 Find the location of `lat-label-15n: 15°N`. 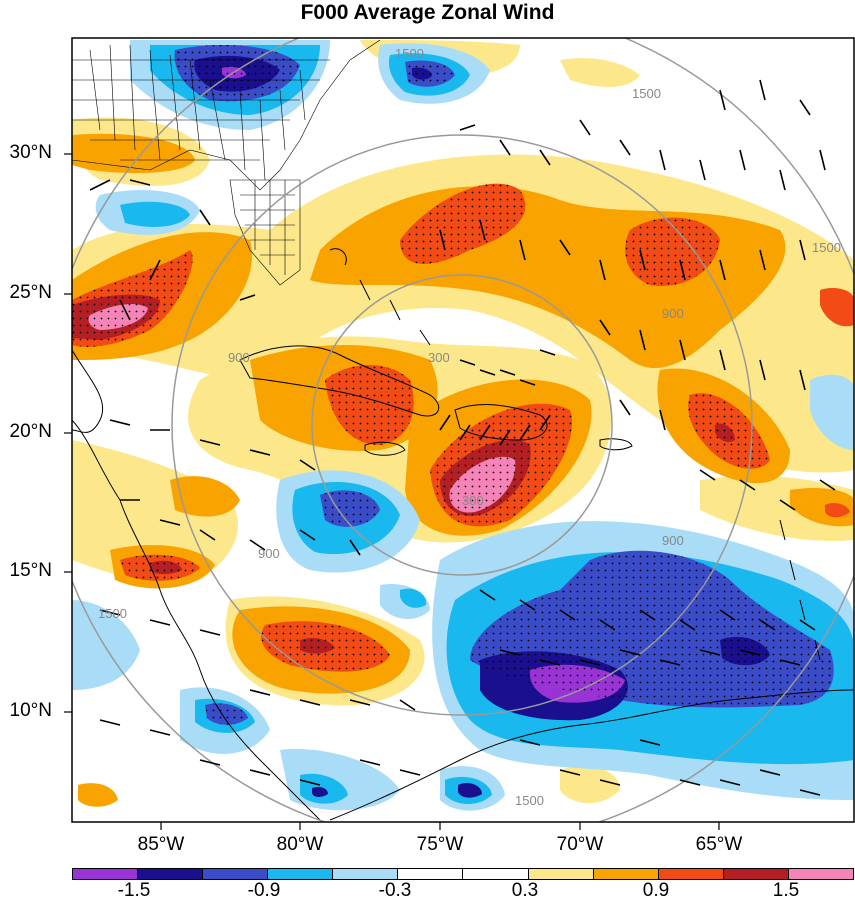

lat-label-15n: 15°N is located at coordinates (30, 570).